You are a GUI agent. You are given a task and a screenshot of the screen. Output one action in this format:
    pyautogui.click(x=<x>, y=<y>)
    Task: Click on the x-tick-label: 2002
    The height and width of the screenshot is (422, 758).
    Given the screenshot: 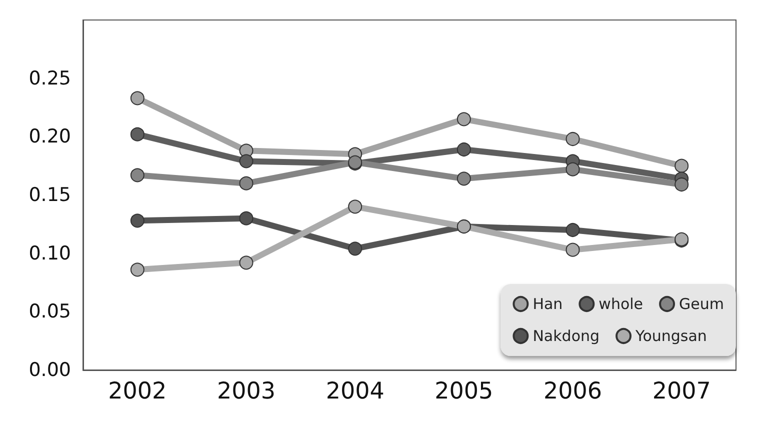 What is the action you would take?
    pyautogui.click(x=137, y=391)
    